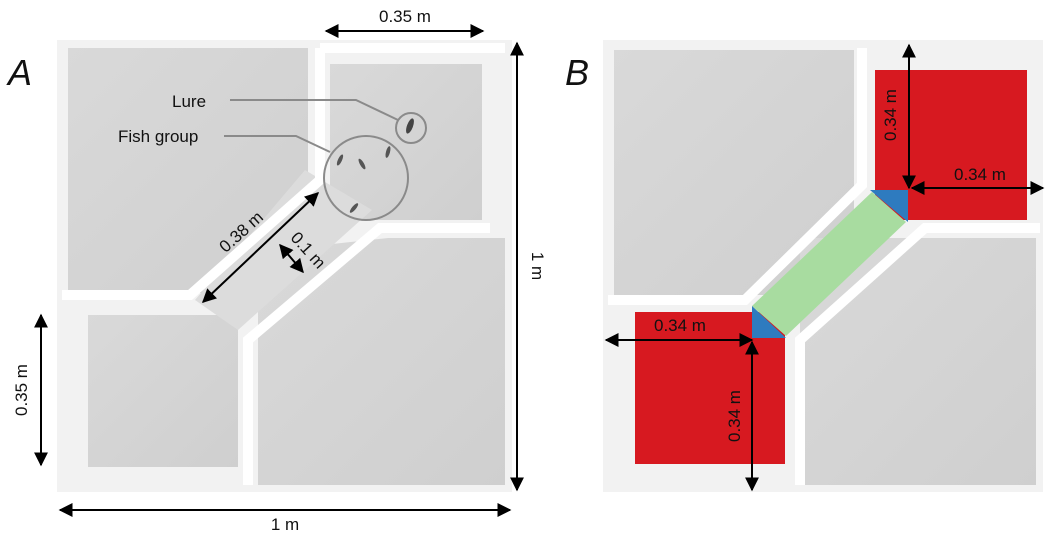 This screenshot has height=535, width=1045. Describe the element at coordinates (19, 72) in the screenshot. I see `panel-a-letter: A` at that location.